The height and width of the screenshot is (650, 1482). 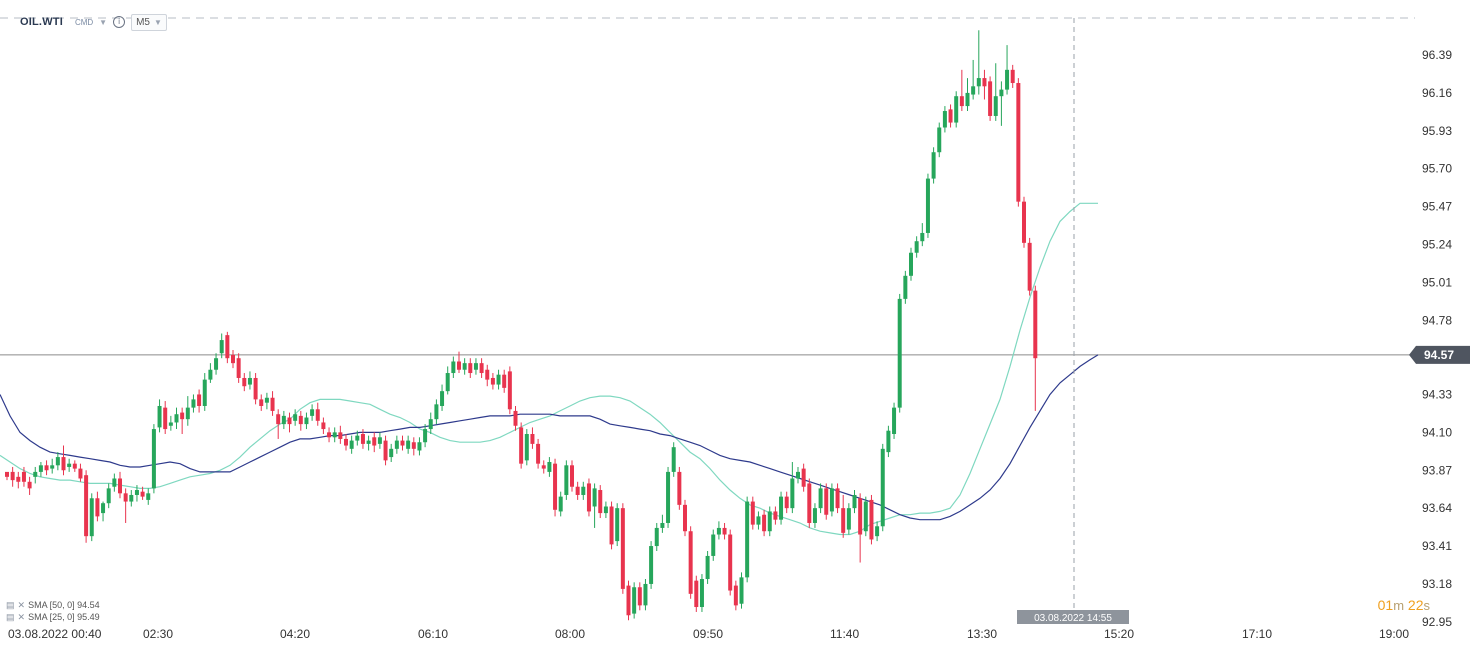 What do you see at coordinates (41, 22) in the screenshot?
I see `symbol-label: OIL.WTI` at bounding box center [41, 22].